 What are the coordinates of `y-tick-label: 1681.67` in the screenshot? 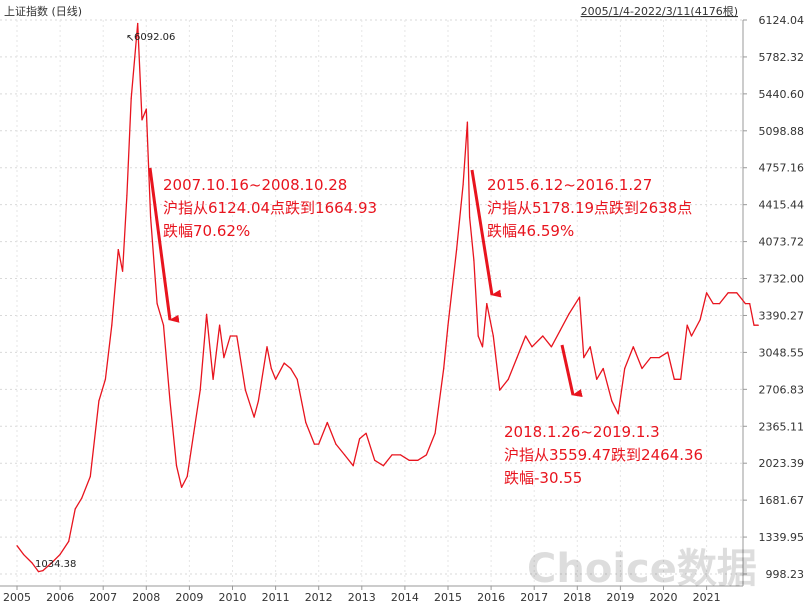 It's located at (782, 500).